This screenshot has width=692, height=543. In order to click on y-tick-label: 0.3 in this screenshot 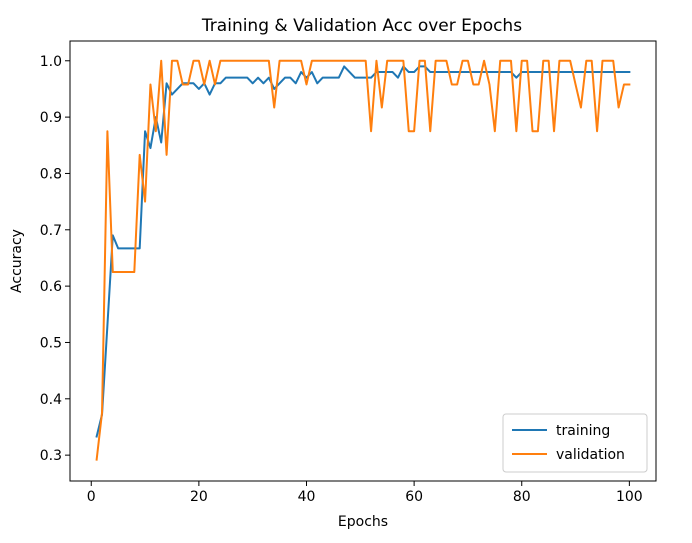, I will do `click(51, 456)`.